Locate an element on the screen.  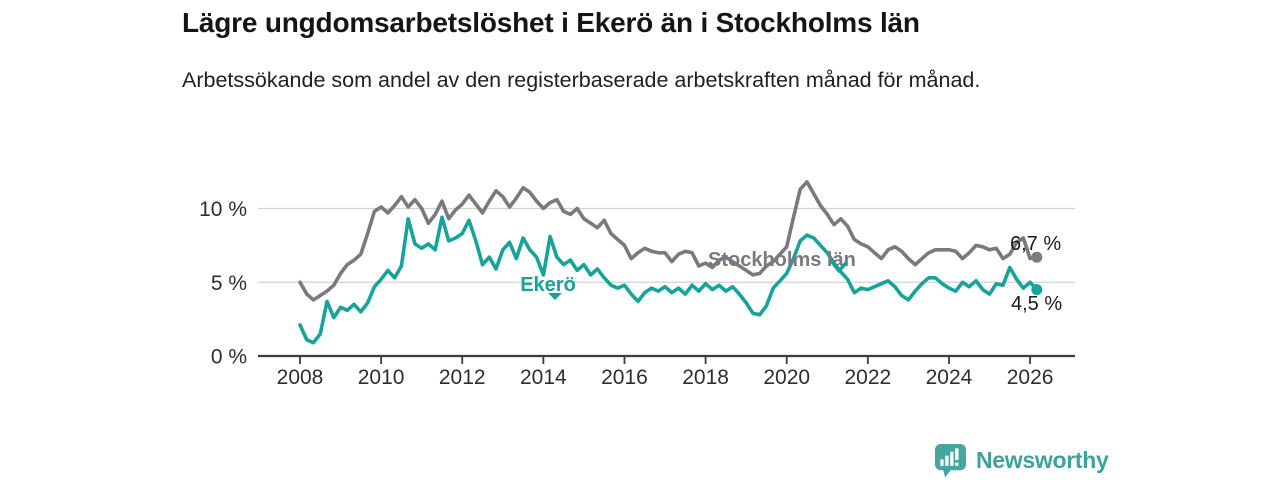
x-tick-label-2024: 2024 is located at coordinates (949, 377).